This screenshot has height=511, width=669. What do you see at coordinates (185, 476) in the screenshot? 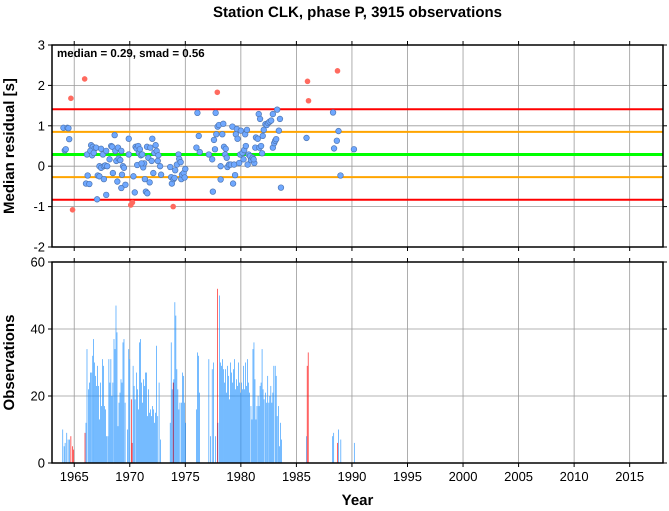
I see `x-tick-label: 1975` at bounding box center [185, 476].